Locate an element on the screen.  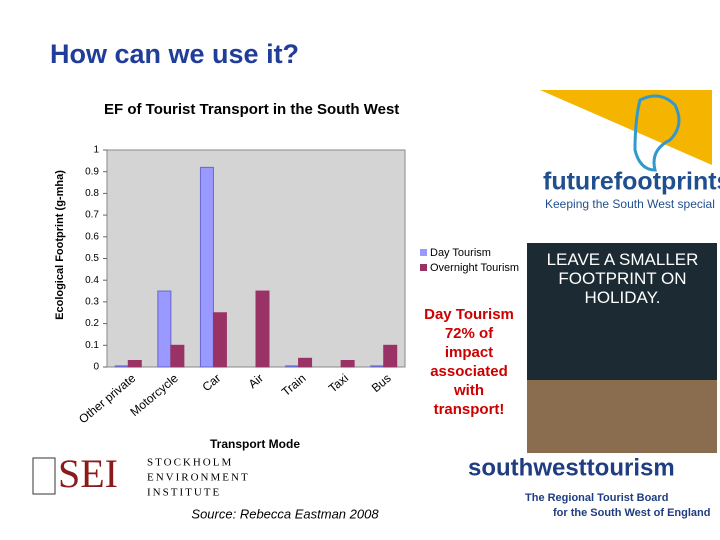
y-tick-label: 0.2 is located at coordinates (92, 323).